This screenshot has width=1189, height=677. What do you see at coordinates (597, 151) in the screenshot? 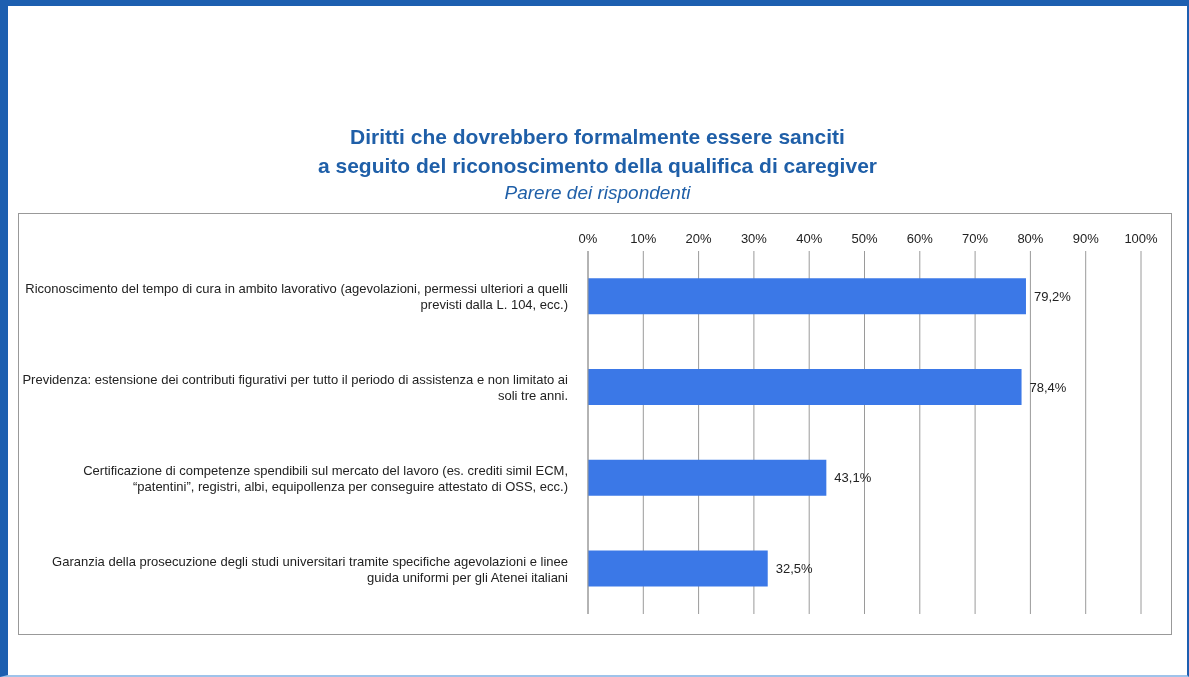
I see `chart-title: Diritti che dovrebbero formalmente essere sanciti a seguito del riconoscimento della qualifica di caregiver` at bounding box center [597, 151].